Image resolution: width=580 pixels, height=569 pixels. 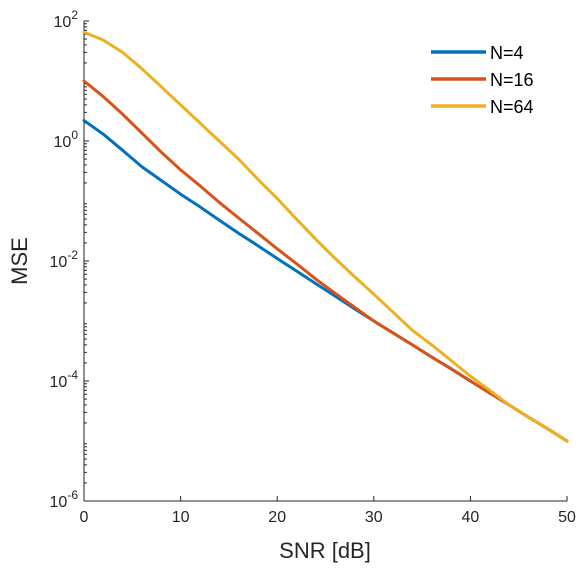 I want to click on x-tick-label: 30, so click(x=374, y=517).